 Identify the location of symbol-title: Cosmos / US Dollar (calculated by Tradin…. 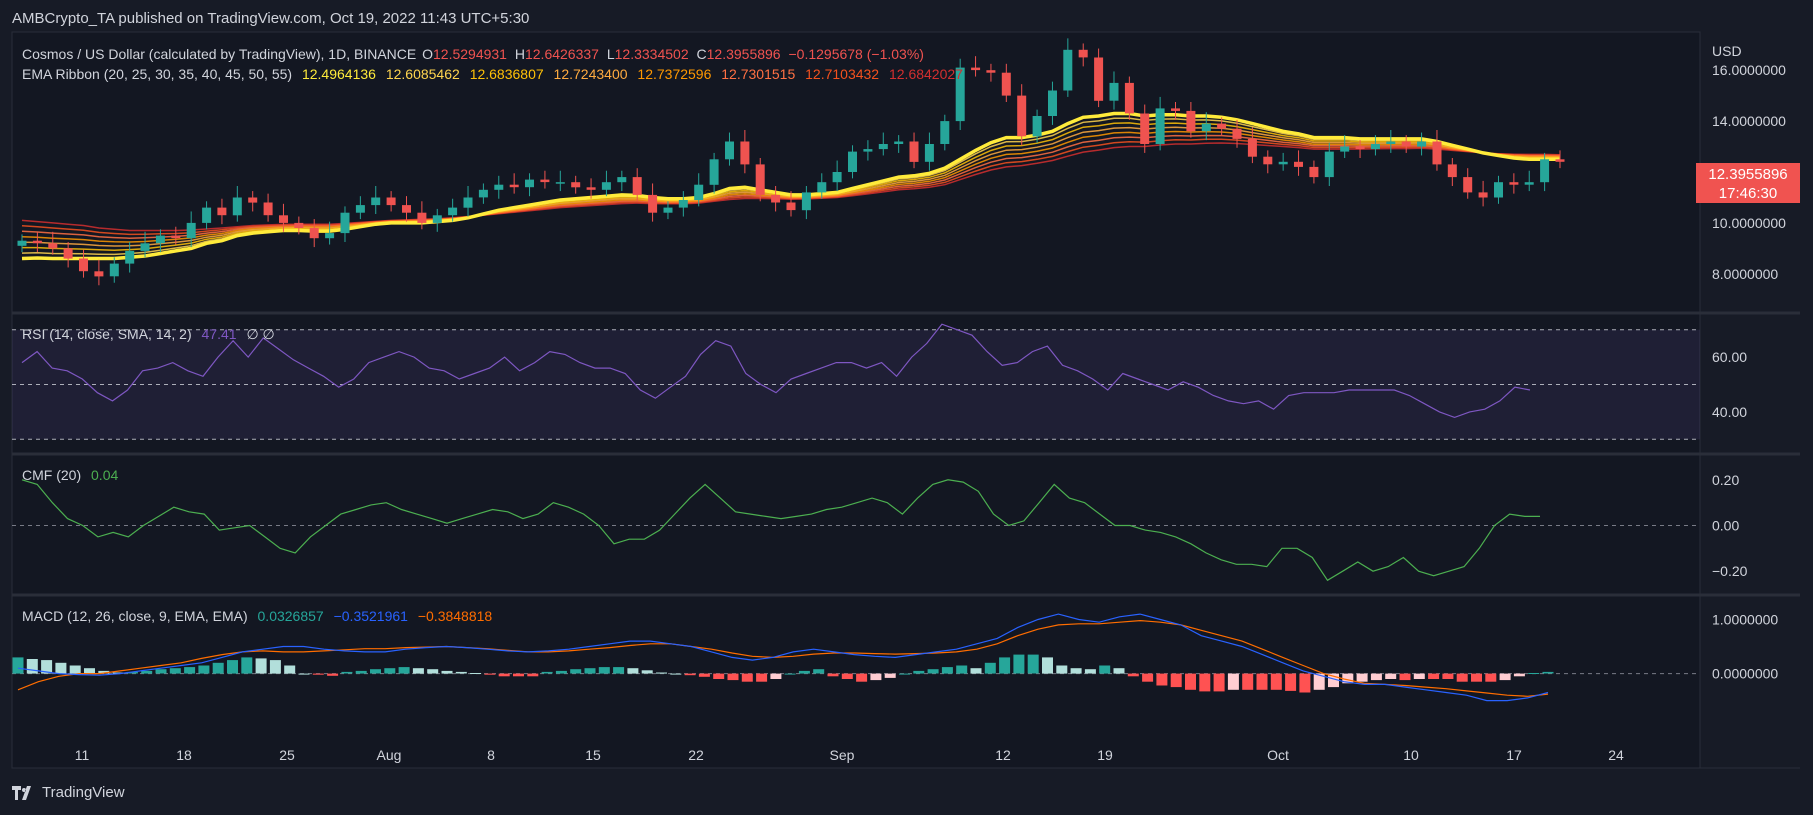
(219, 54).